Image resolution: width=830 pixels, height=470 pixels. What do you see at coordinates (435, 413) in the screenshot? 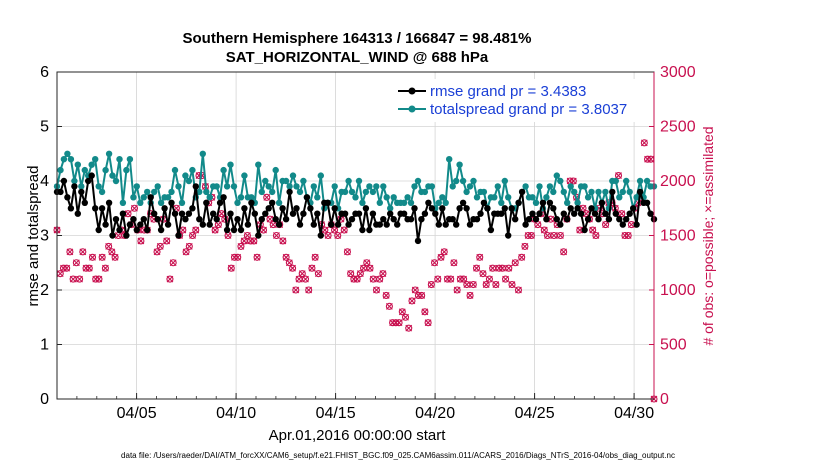
I see `x-tick-label: 04/20` at bounding box center [435, 413].